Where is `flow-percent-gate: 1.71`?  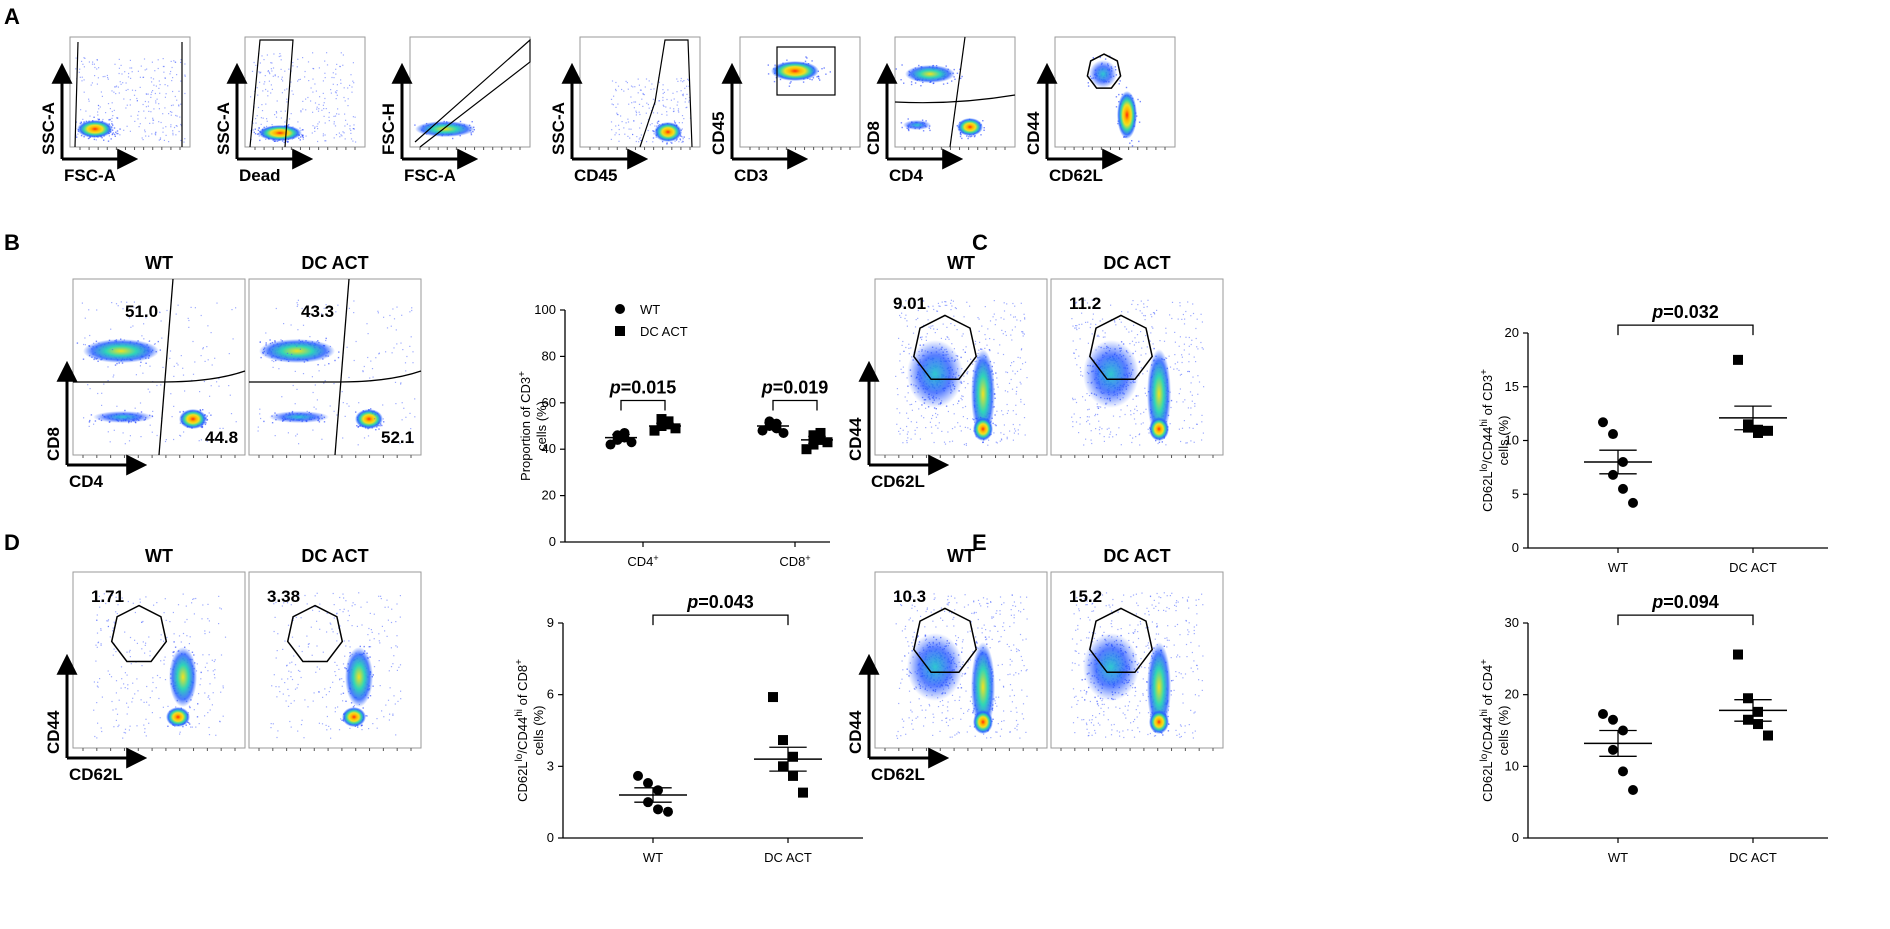
flow-percent-gate: 1.71 is located at coordinates (107, 596).